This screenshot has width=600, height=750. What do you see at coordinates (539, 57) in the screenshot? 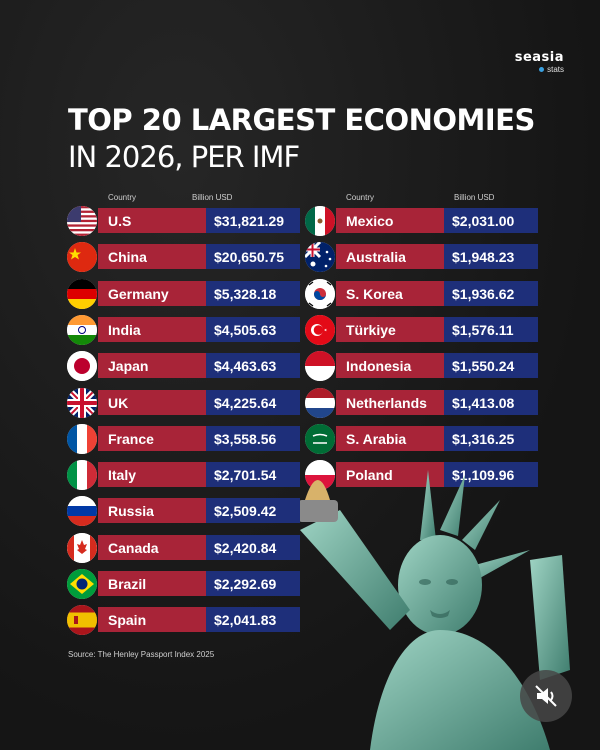
I see `brand-name: seasia` at bounding box center [539, 57].